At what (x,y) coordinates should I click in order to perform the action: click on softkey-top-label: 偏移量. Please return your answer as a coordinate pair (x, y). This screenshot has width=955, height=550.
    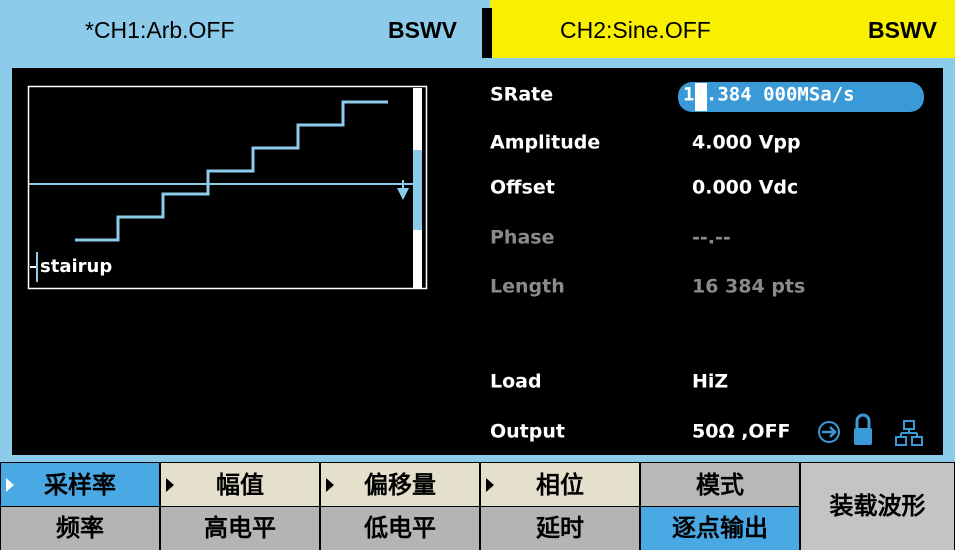
    Looking at the image, I should click on (400, 485).